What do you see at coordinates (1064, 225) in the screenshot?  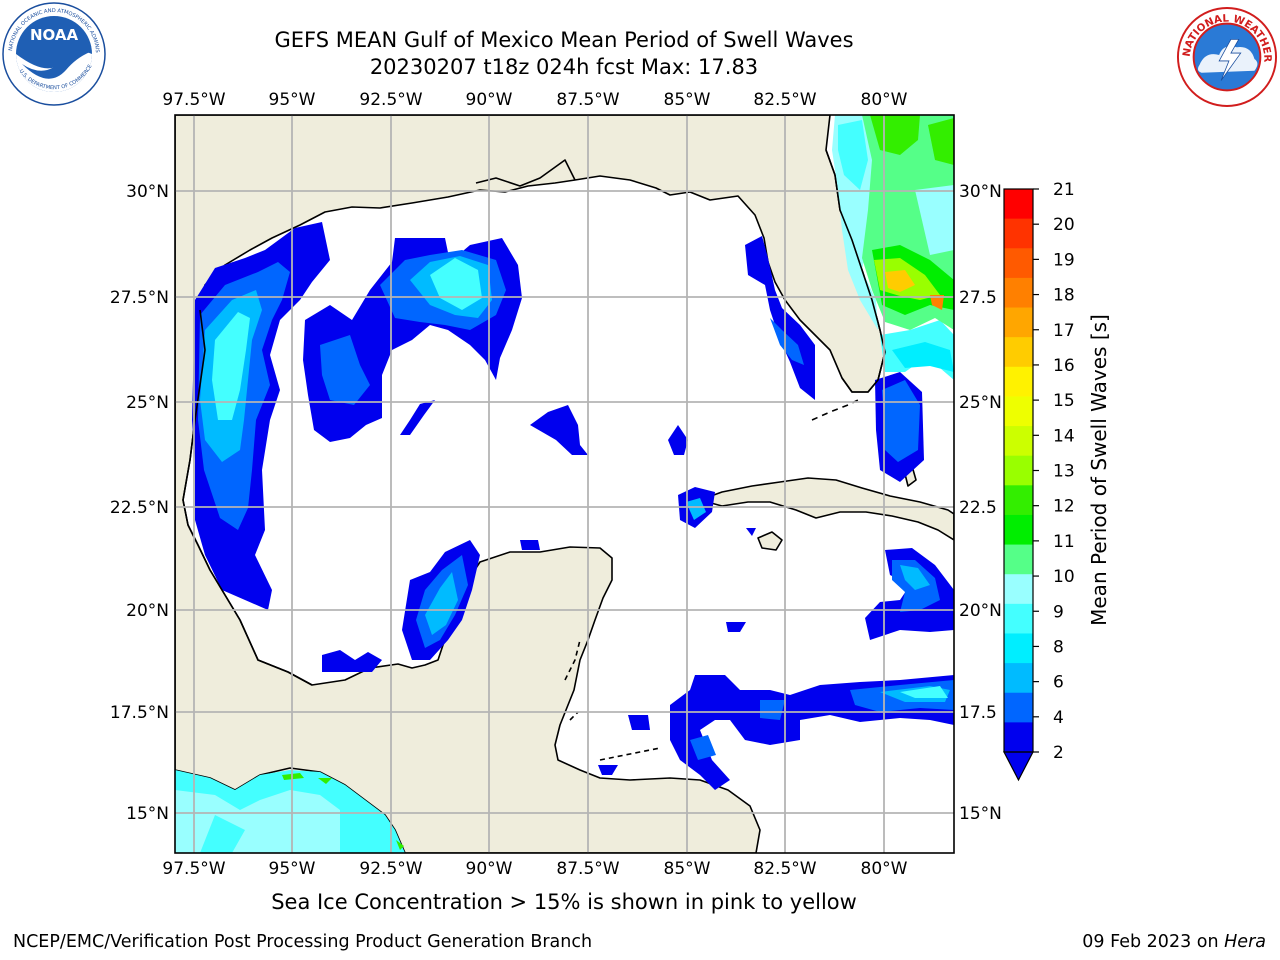 I see `colorbar-tick-label: 20` at bounding box center [1064, 225].